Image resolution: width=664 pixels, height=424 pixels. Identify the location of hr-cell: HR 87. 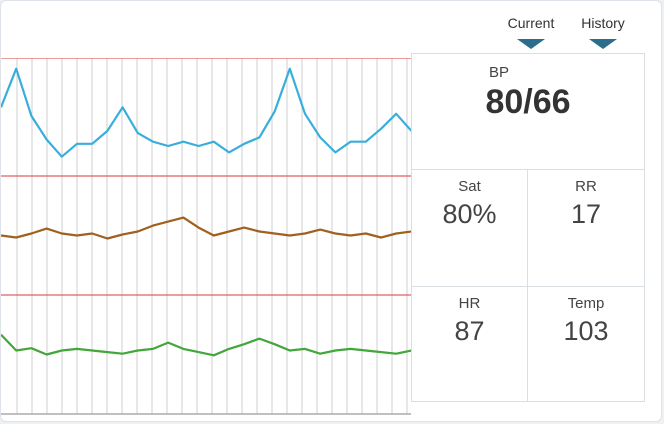
(470, 344).